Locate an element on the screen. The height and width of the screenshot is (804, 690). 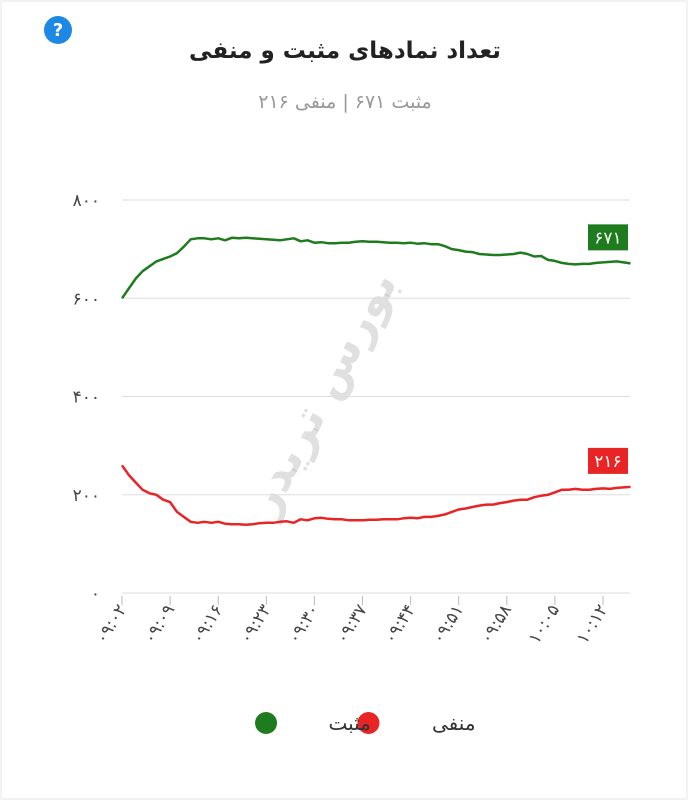
value-label: ۲۱۶ is located at coordinates (607, 462).